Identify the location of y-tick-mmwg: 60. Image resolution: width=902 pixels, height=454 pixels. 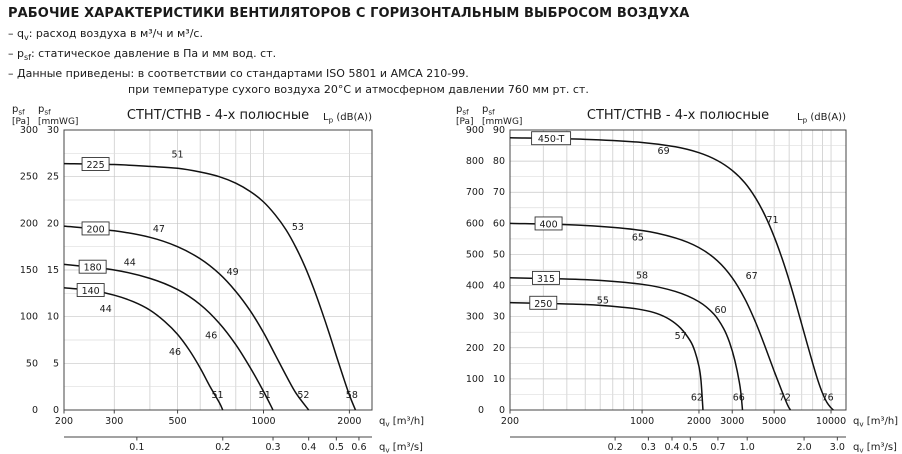
(499, 224).